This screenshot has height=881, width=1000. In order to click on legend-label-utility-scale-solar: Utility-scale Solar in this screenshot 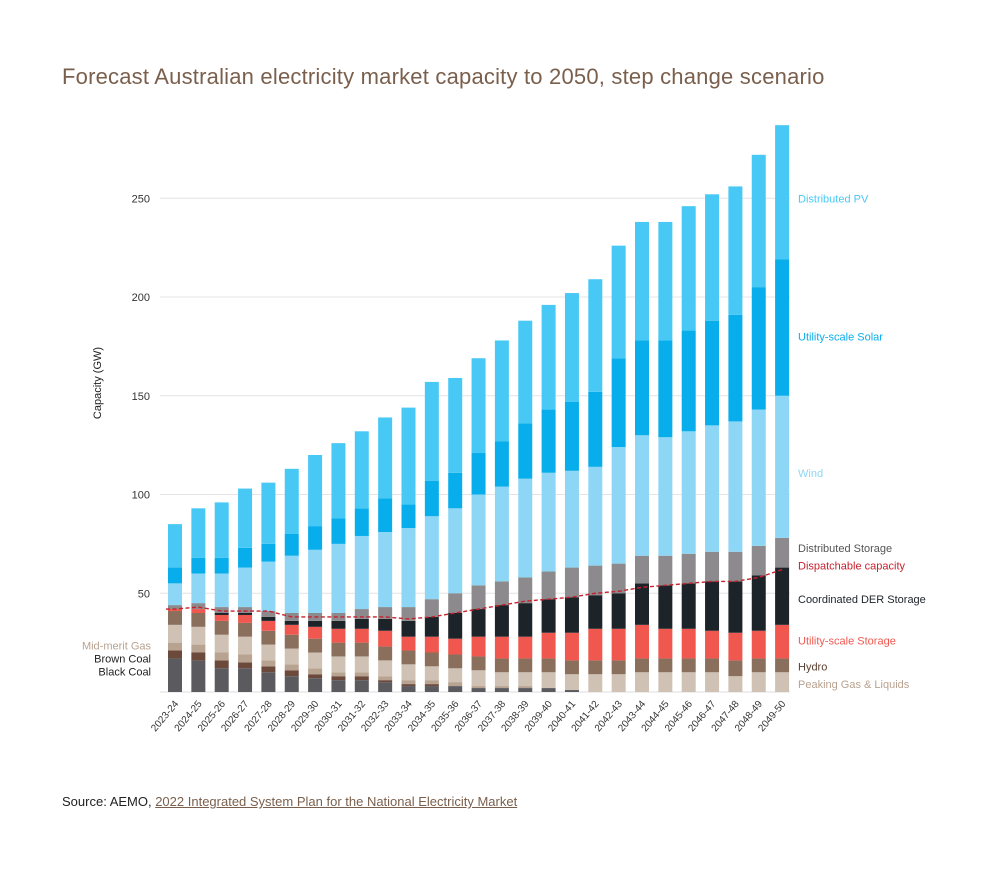, I will do `click(840, 338)`.